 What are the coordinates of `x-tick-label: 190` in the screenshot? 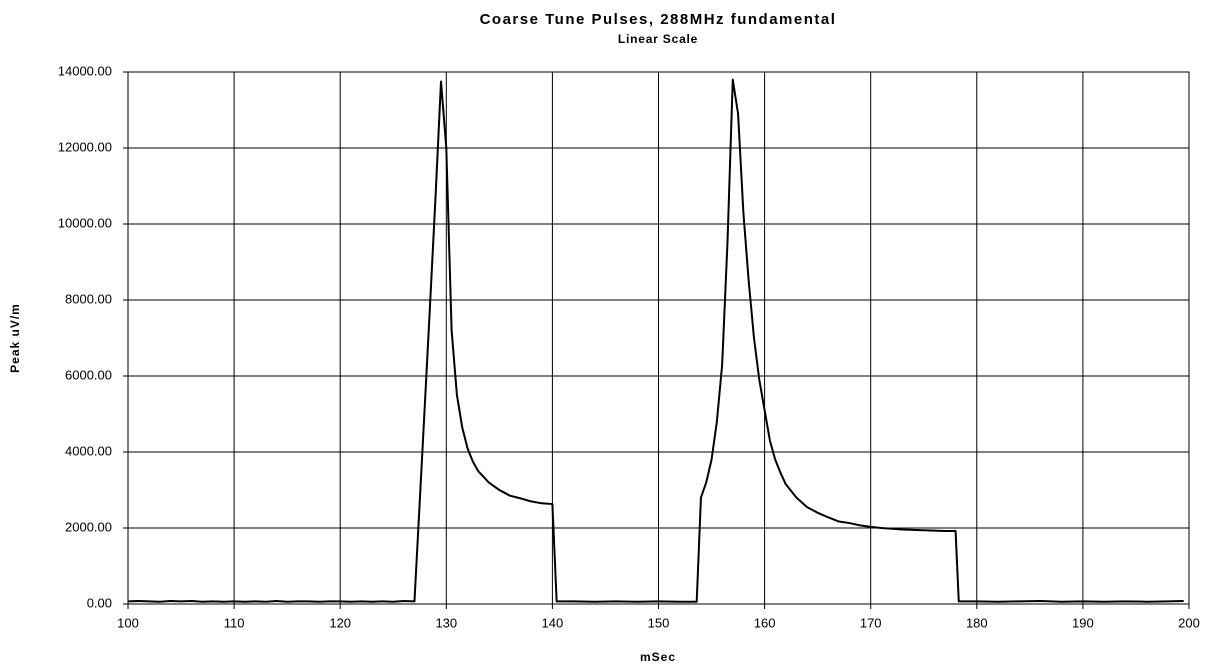 It's located at (1083, 622).